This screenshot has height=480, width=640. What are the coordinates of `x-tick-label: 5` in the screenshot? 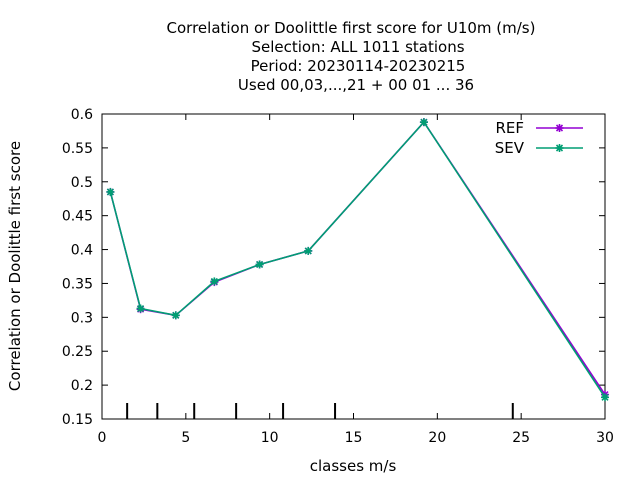 It's located at (185, 438).